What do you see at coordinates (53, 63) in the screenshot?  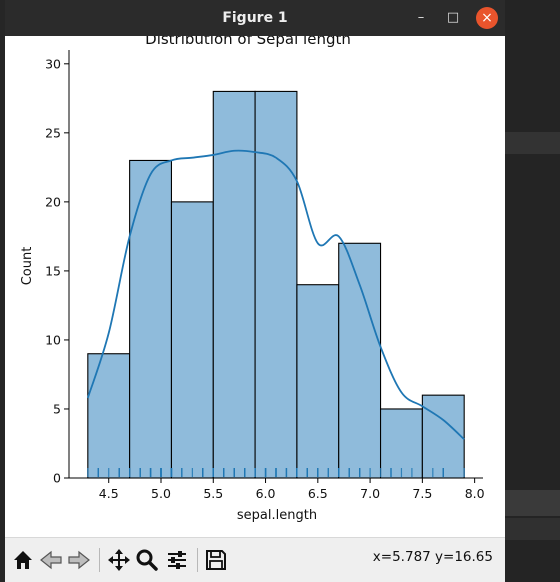 I see `y-tick-label: 30` at bounding box center [53, 63].